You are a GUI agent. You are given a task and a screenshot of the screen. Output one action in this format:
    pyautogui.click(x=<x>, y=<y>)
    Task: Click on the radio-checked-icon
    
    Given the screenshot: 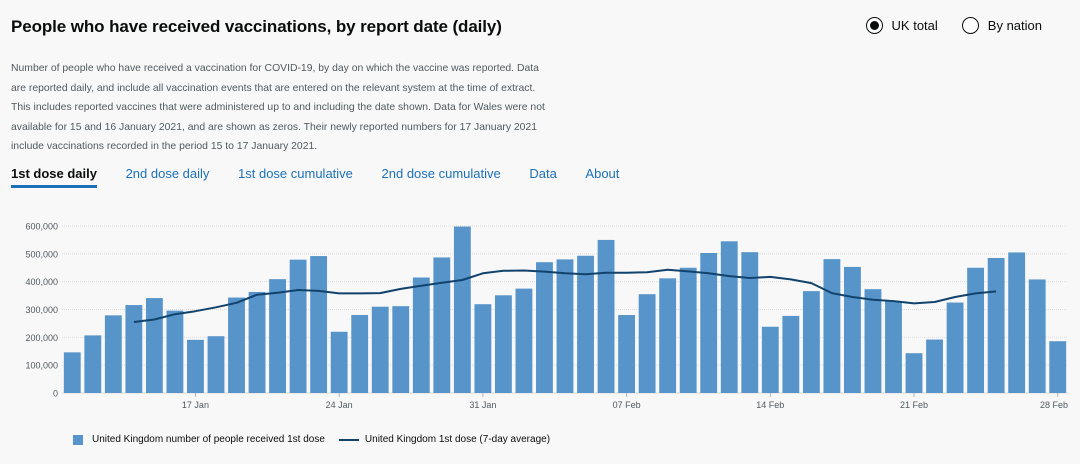 What is the action you would take?
    pyautogui.click(x=874, y=25)
    